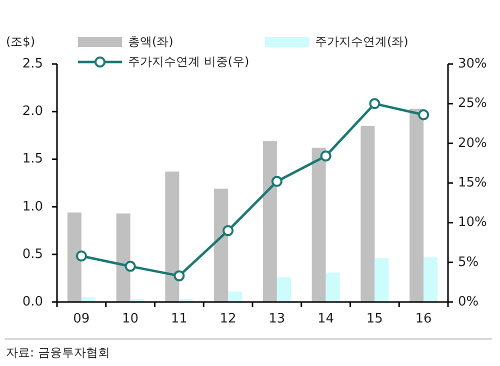 This screenshot has width=500, height=366. I want to click on y-tick-label: 2.0, so click(32, 112).